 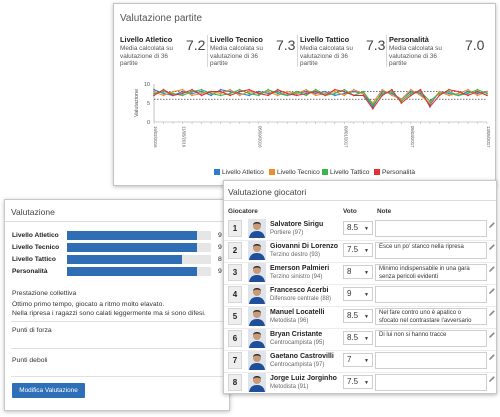 What do you see at coordinates (431, 338) in the screenshot?
I see `note-field: Di lui non si hanno tracce` at bounding box center [431, 338].